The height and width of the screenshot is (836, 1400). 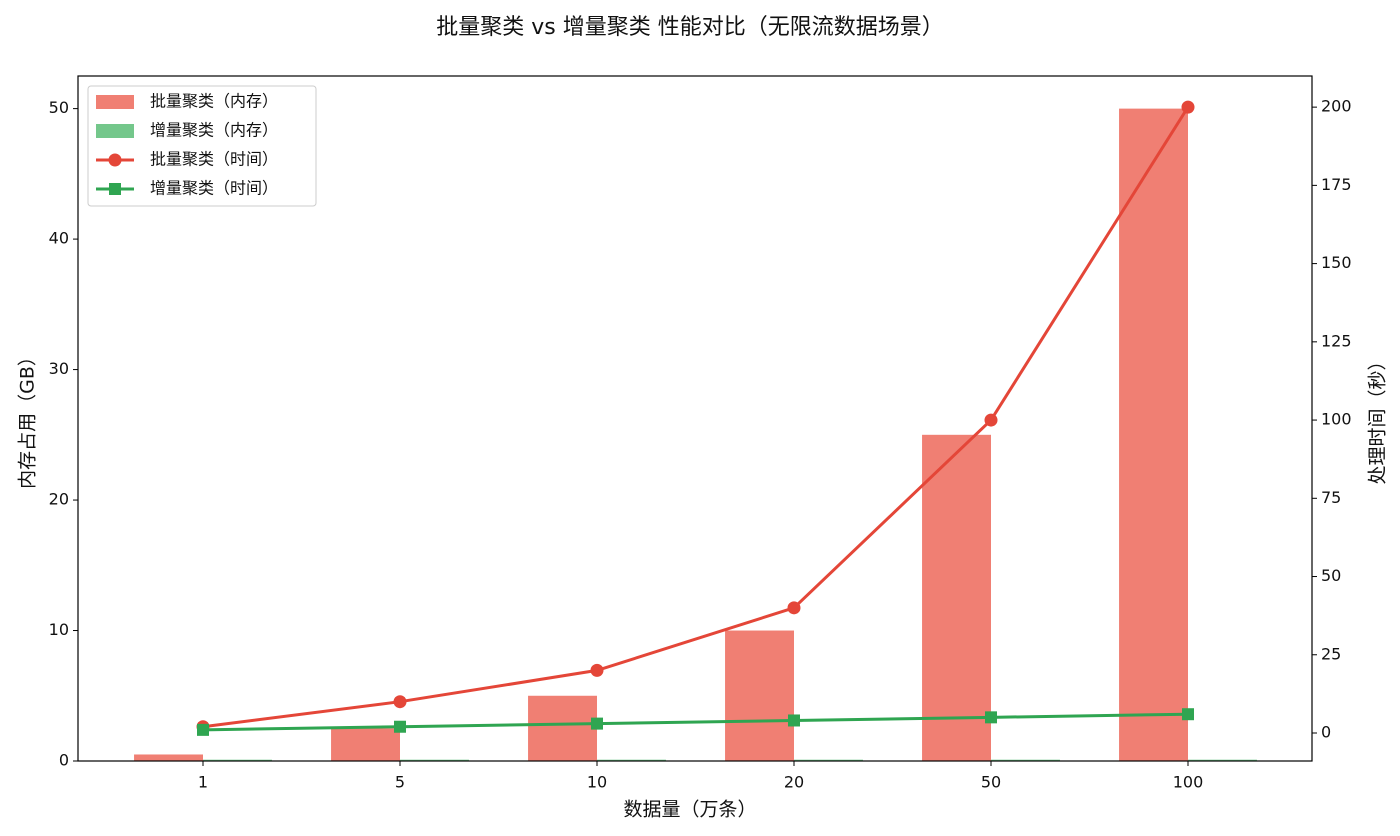 I want to click on legend-label: 批量聚类（内存）, so click(x=214, y=101).